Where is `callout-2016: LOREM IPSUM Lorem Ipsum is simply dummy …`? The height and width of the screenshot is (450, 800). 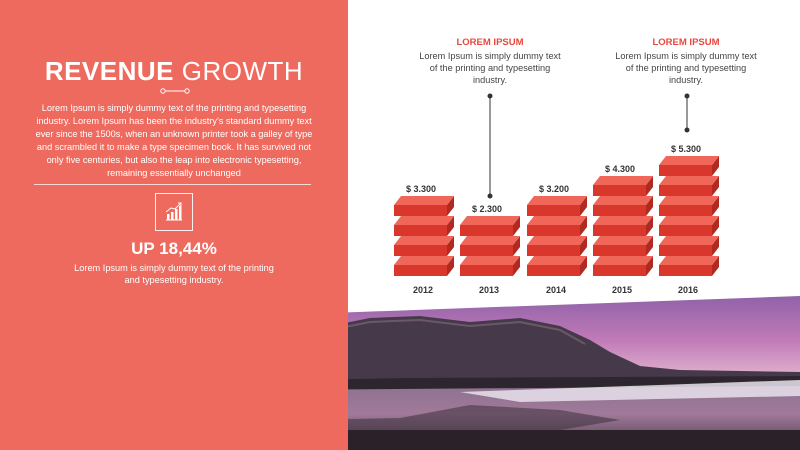 callout-2016: LOREM IPSUM Lorem Ipsum is simply dummy … is located at coordinates (686, 61).